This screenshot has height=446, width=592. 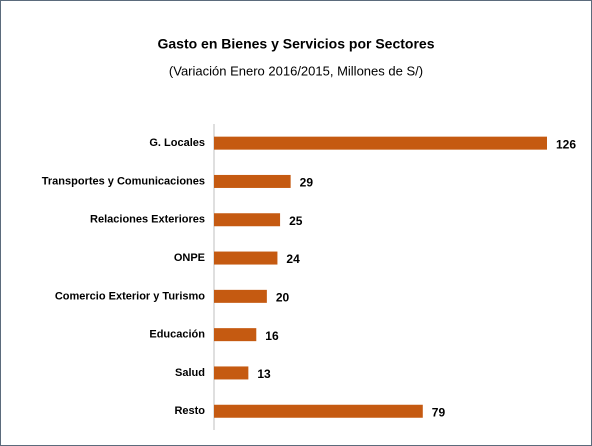 I want to click on y-tick-label: Salud, so click(x=190, y=373).